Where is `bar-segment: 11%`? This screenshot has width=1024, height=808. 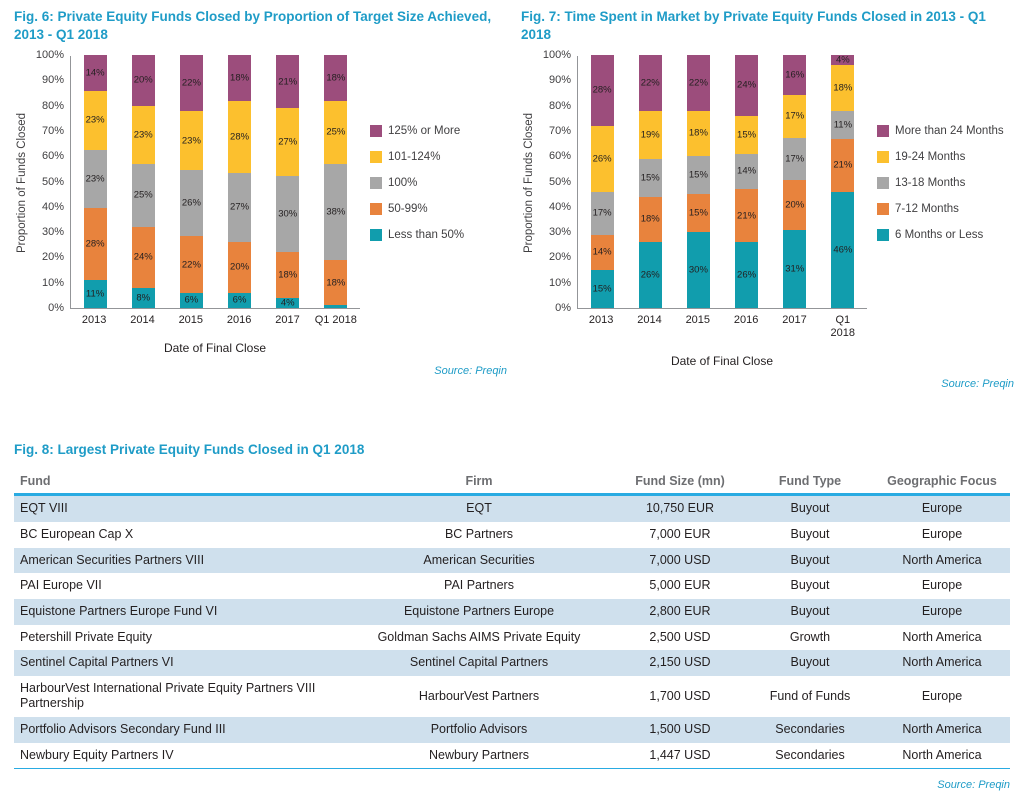
bar-segment: 11% is located at coordinates (843, 124).